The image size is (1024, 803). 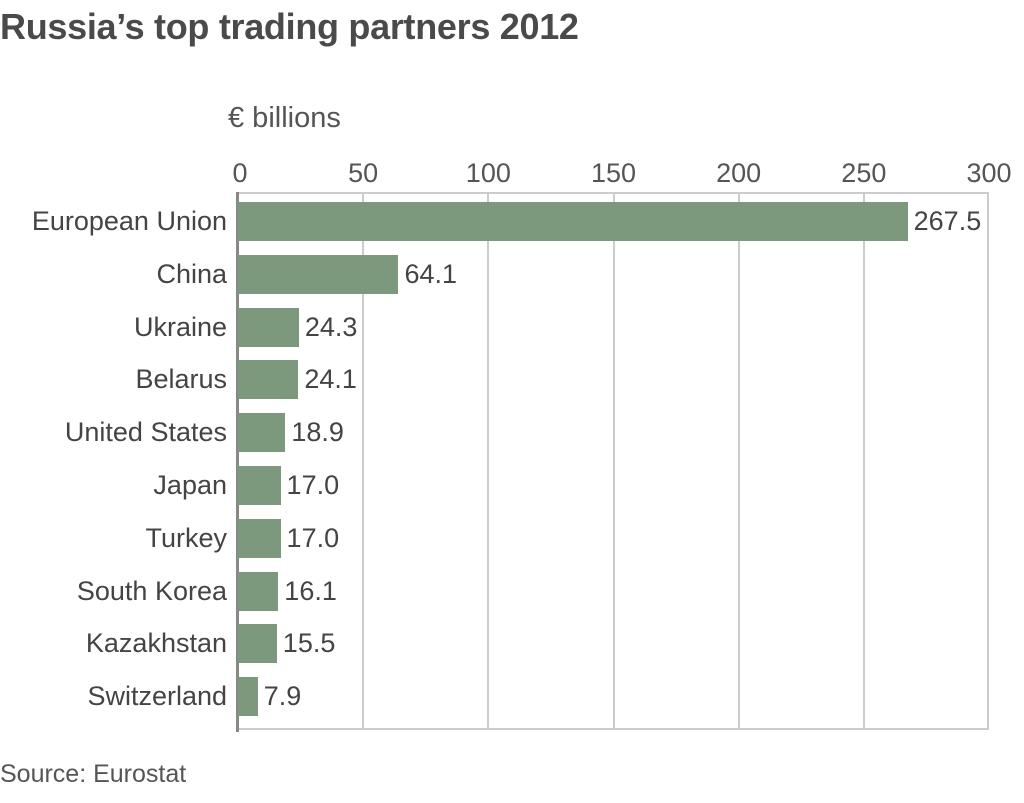 I want to click on value-label: 7.9, so click(x=282, y=696).